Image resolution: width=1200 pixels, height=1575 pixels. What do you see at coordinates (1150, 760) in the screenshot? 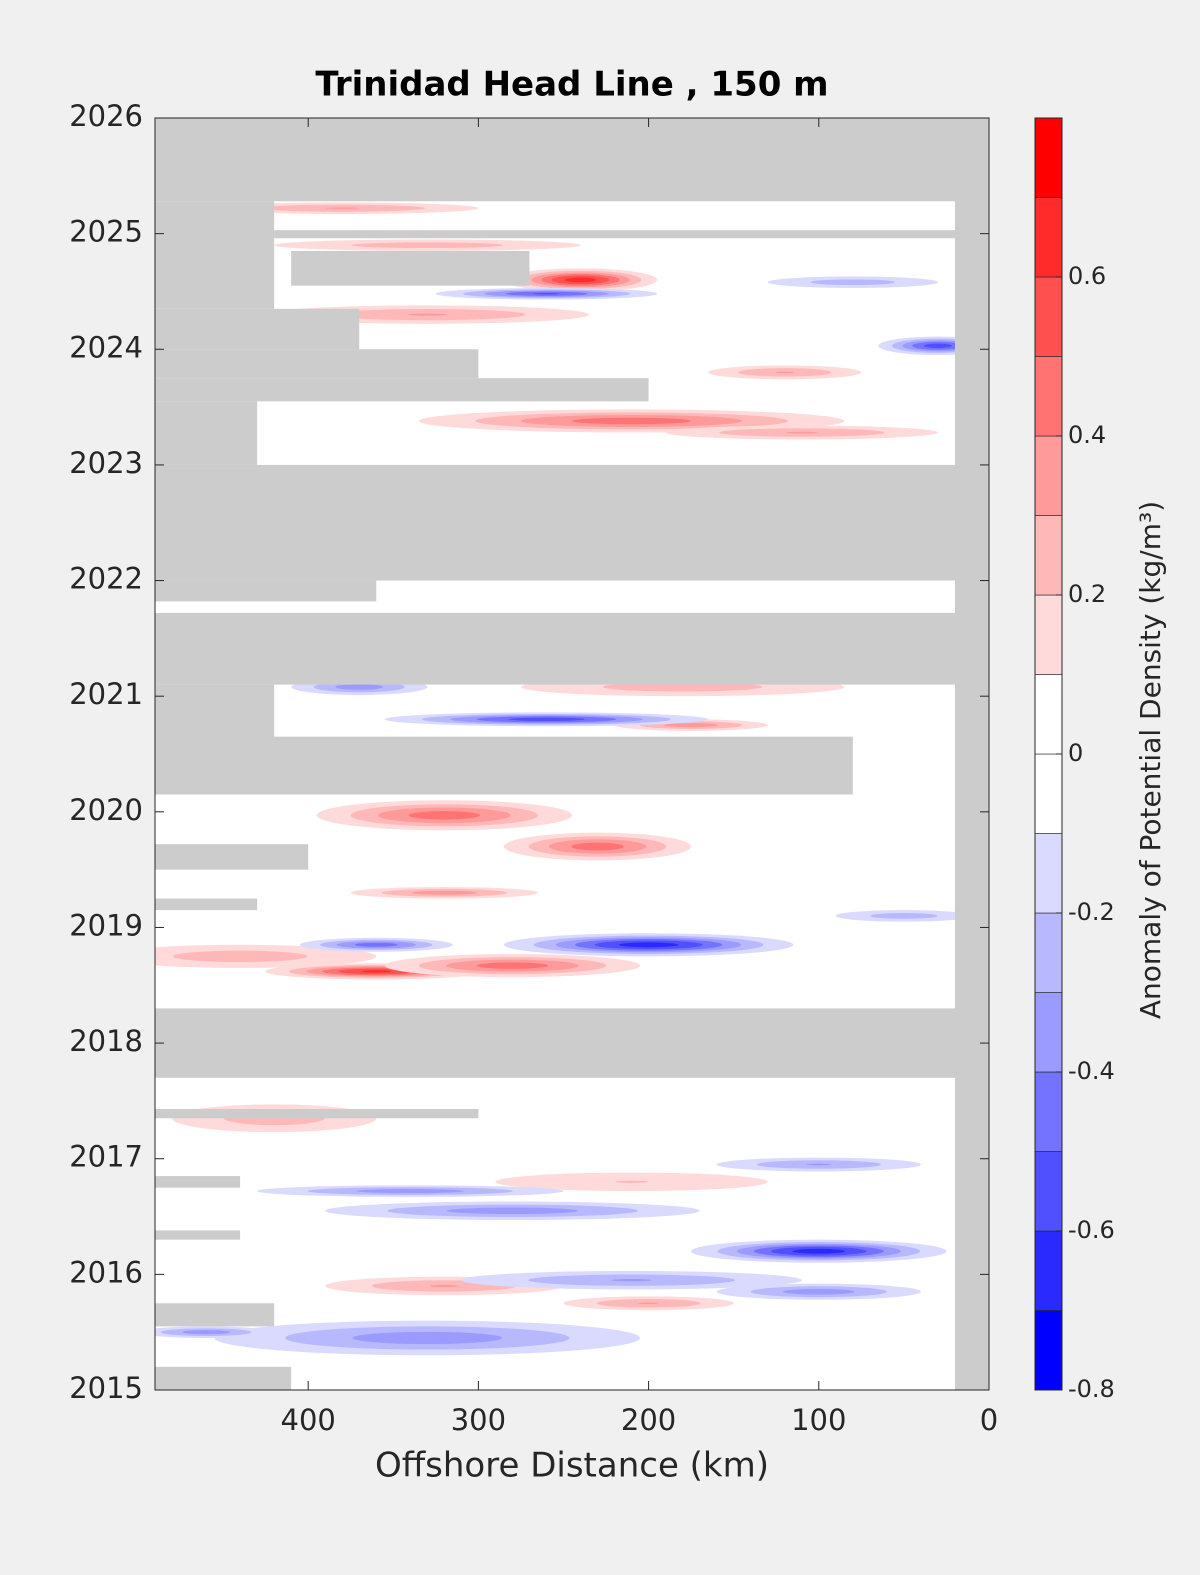
I see `colorbar-label: Anomaly of Potential Density (kg/m³)` at bounding box center [1150, 760].